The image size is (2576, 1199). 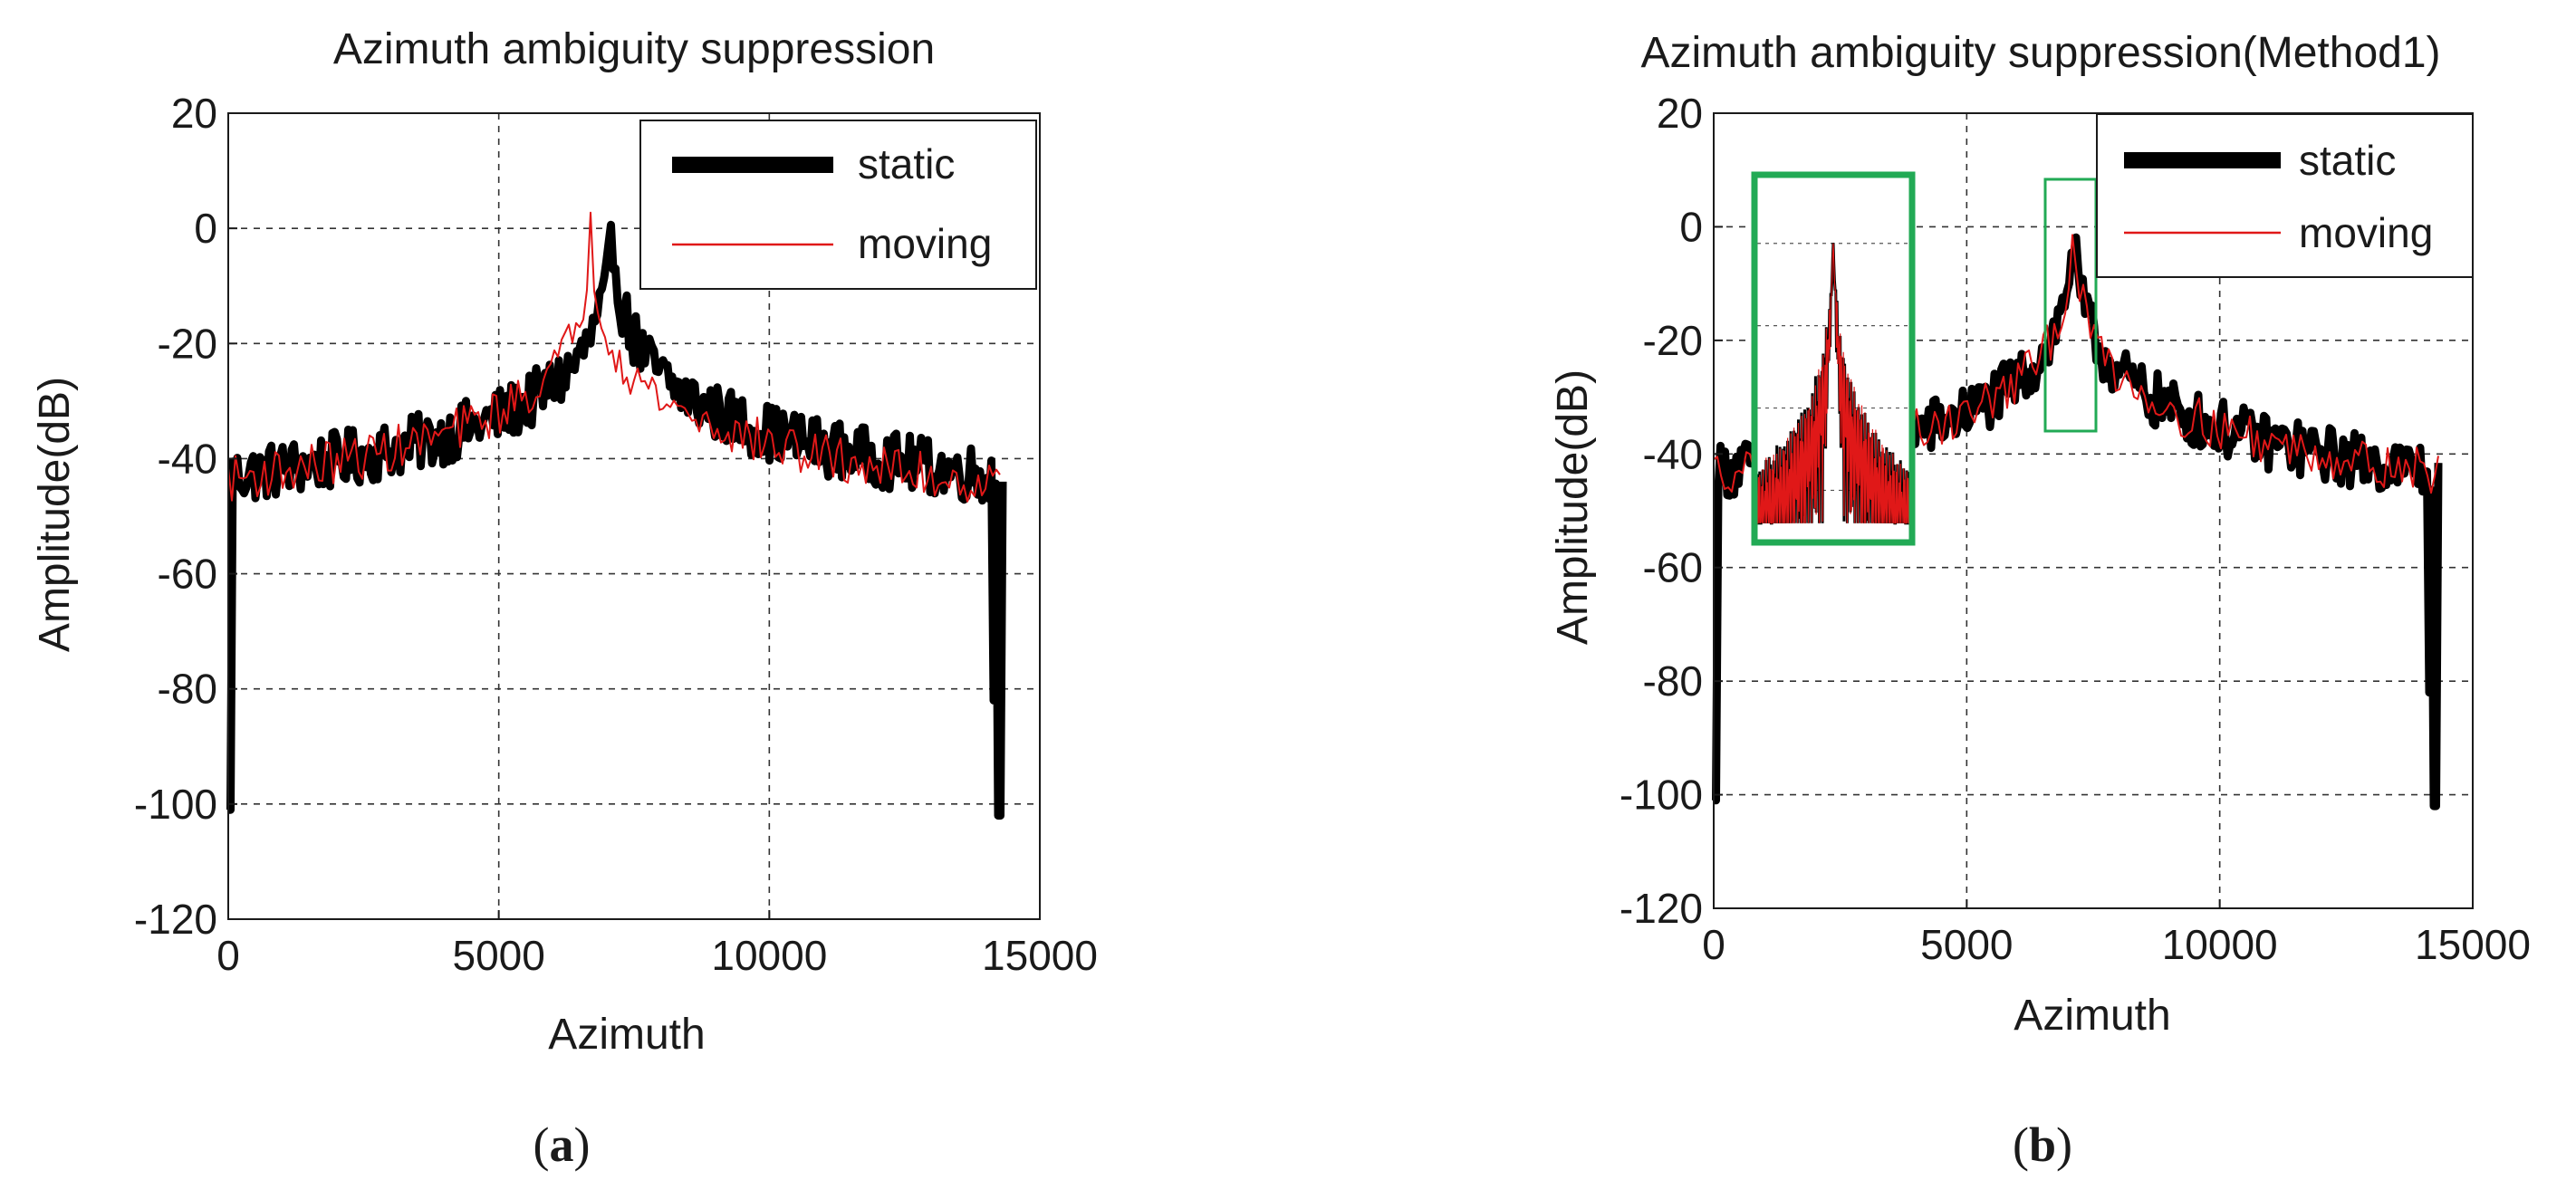 I want to click on y-axis-label-b: Amplitude(dB), so click(x=1573, y=507).